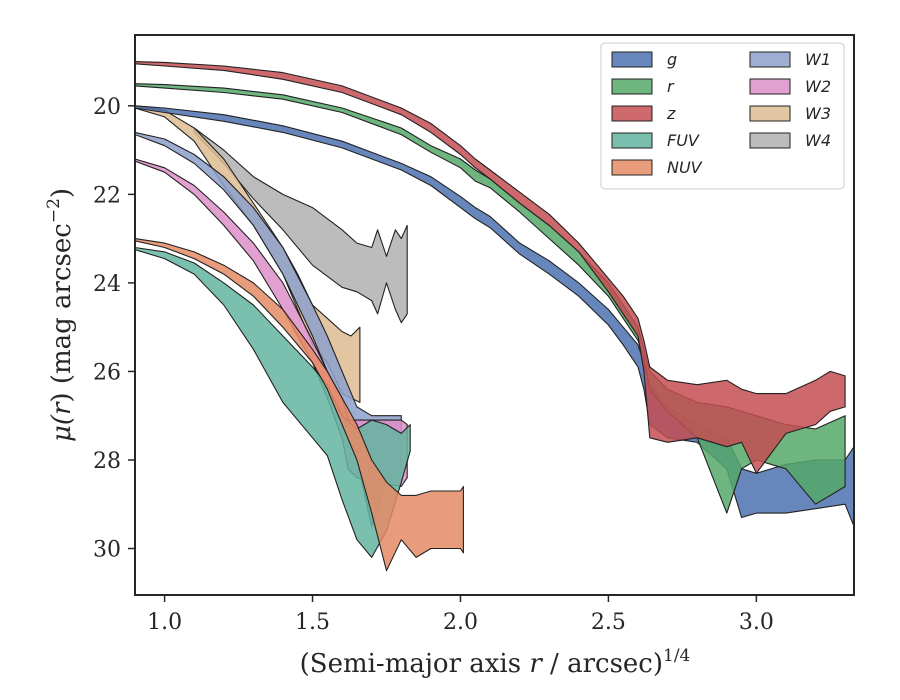 The height and width of the screenshot is (700, 900). Describe the element at coordinates (818, 113) in the screenshot. I see `legend-label-w3: W3` at that location.